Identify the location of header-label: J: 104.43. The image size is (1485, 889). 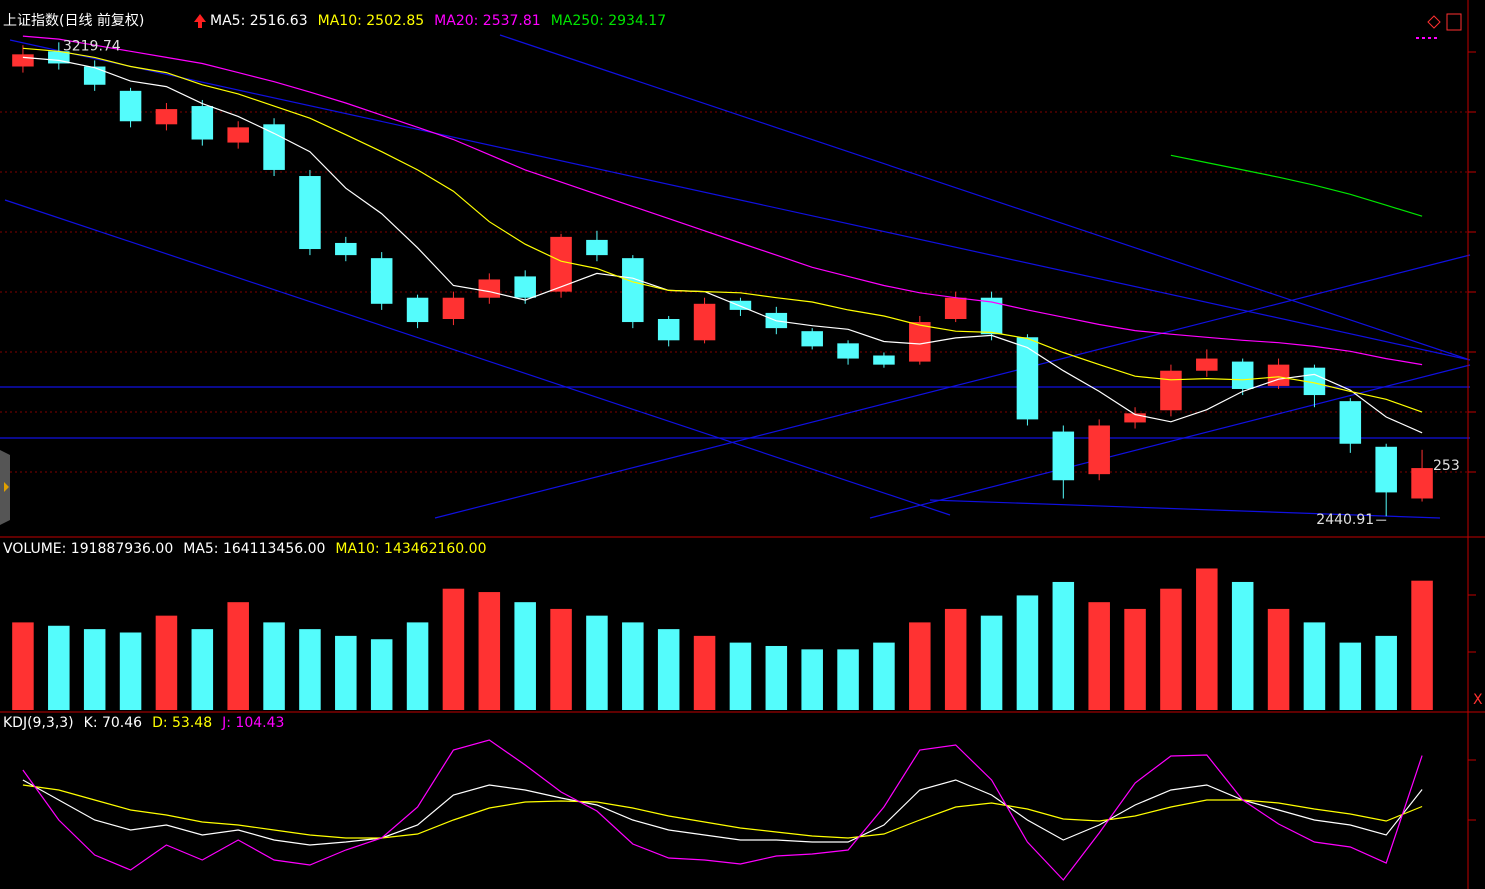
(252, 723).